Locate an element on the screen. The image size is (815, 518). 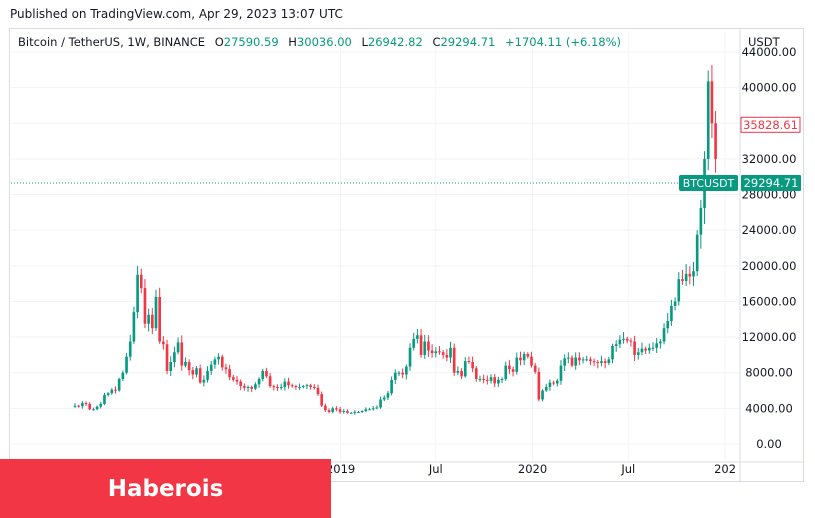
y-tick-label: 24000.00 is located at coordinates (769, 230).